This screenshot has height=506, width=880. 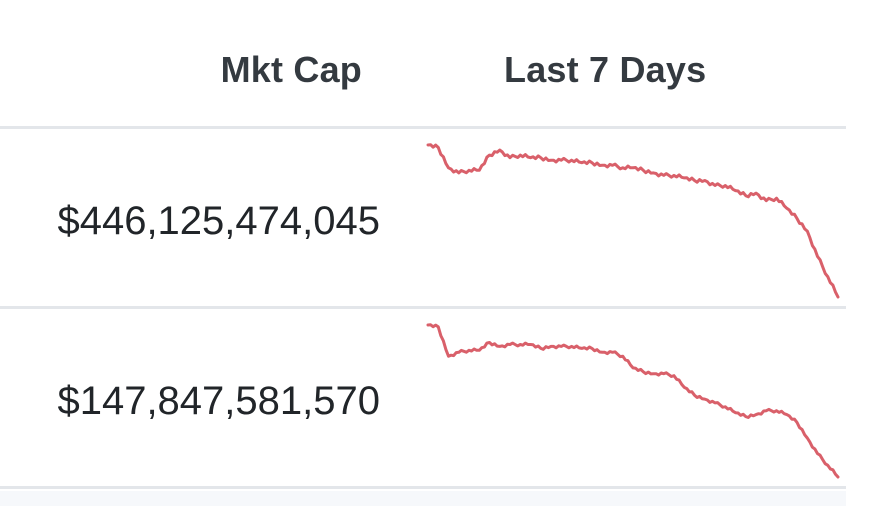 I want to click on mkt-cap-value: $446,125,474,045, so click(x=218, y=221).